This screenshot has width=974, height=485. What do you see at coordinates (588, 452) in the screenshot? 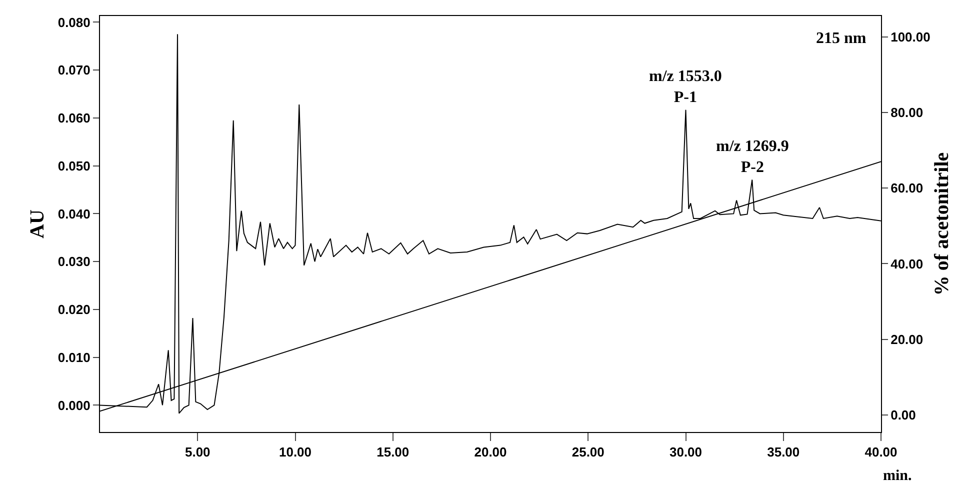
I see `x-tick-label: 25.00` at bounding box center [588, 452].